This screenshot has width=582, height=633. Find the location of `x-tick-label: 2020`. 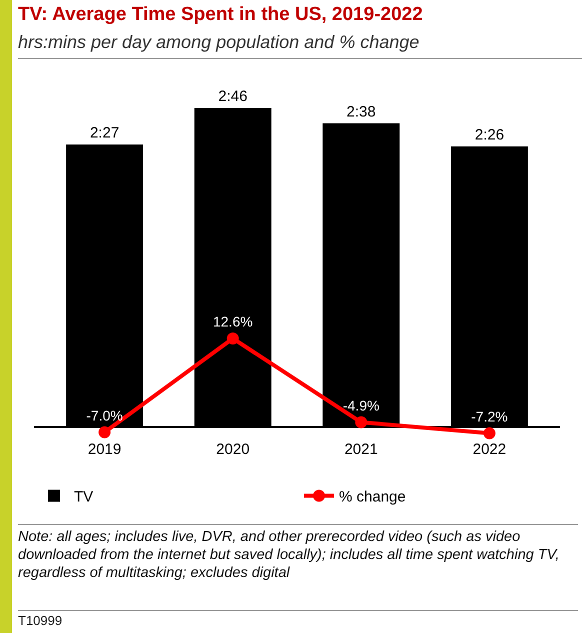

x-tick-label: 2020 is located at coordinates (233, 449).